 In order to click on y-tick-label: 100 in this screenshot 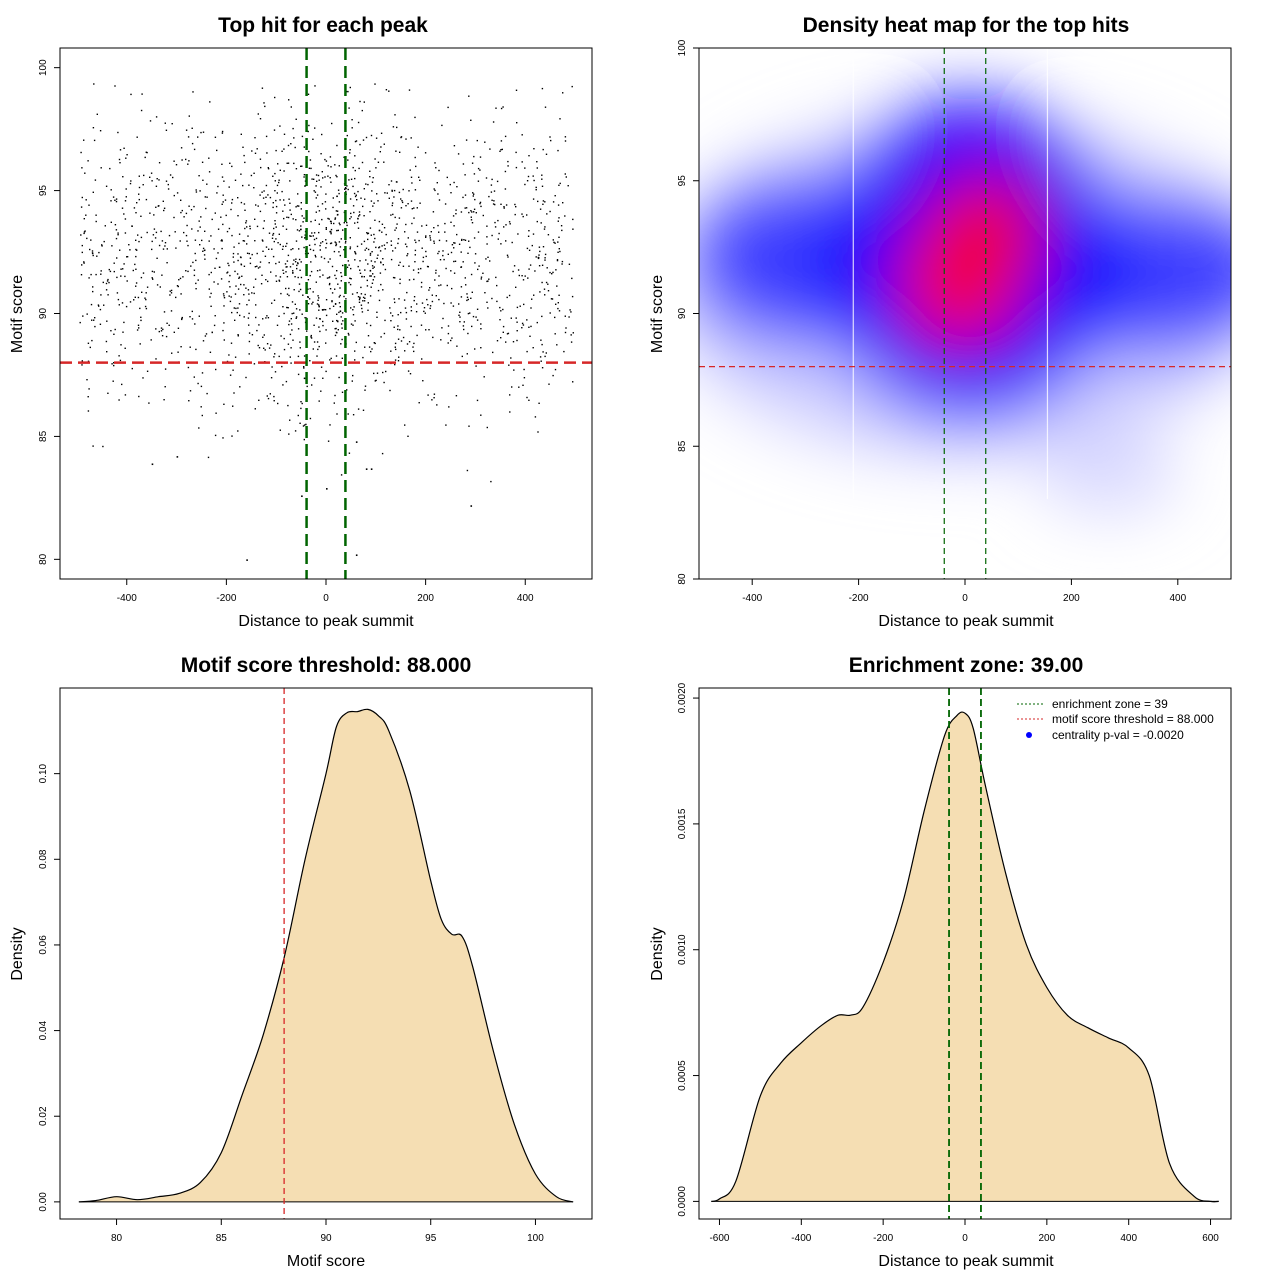, I will do `click(682, 47)`.